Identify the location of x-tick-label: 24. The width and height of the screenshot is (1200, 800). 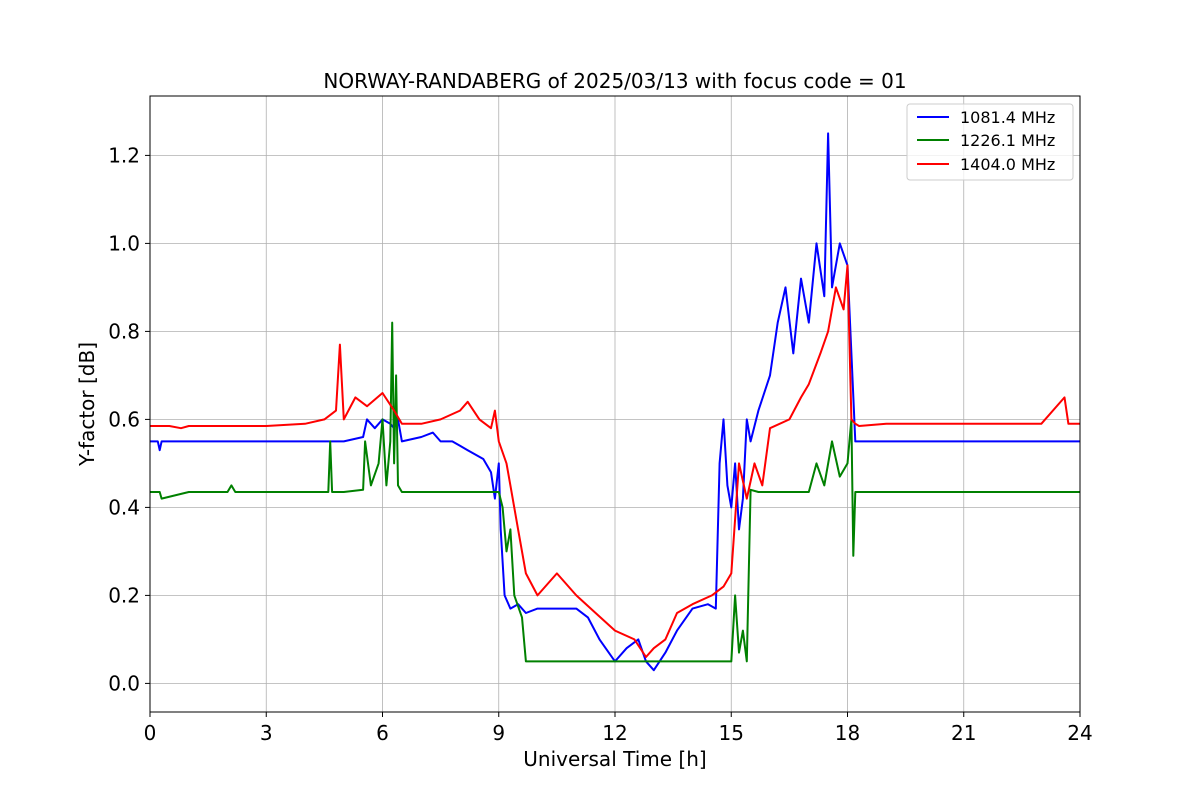
(1079, 733).